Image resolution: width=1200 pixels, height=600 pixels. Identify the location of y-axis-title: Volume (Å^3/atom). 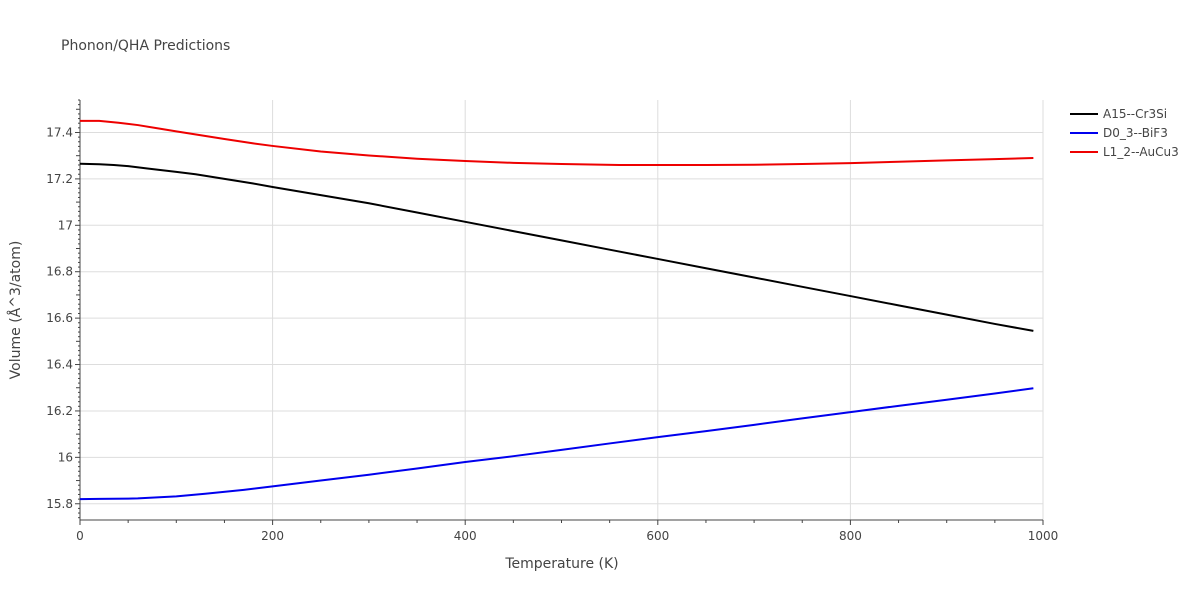
(15, 310).